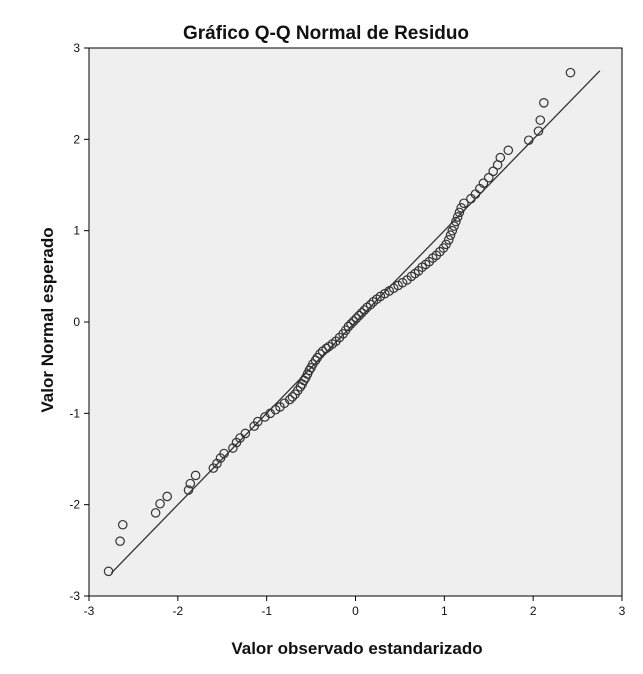 Image resolution: width=643 pixels, height=674 pixels. I want to click on y-tick-label: 0, so click(76, 322).